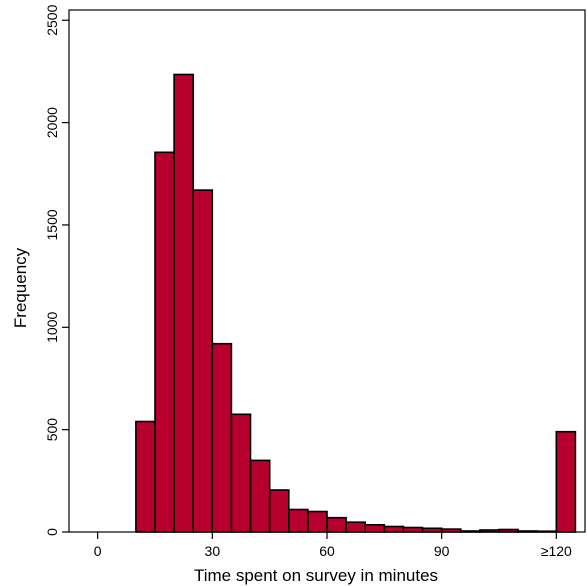  What do you see at coordinates (556, 551) in the screenshot?
I see `x-tick-label-4: ≥120` at bounding box center [556, 551].